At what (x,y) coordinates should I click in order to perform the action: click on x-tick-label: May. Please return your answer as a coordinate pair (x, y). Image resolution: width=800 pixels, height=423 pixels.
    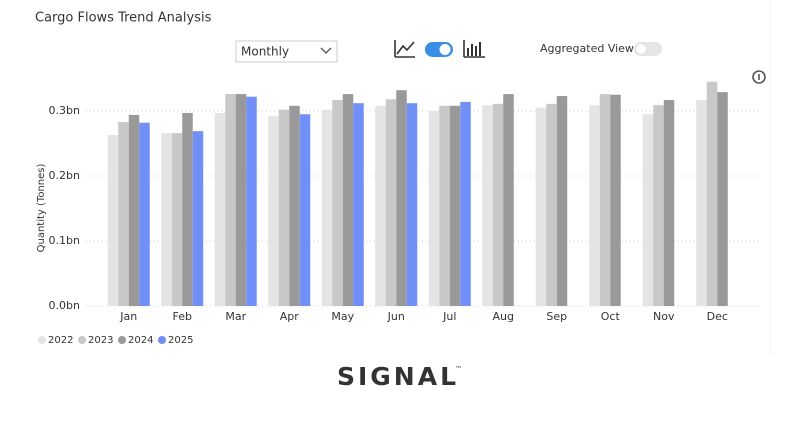
    Looking at the image, I should click on (342, 316).